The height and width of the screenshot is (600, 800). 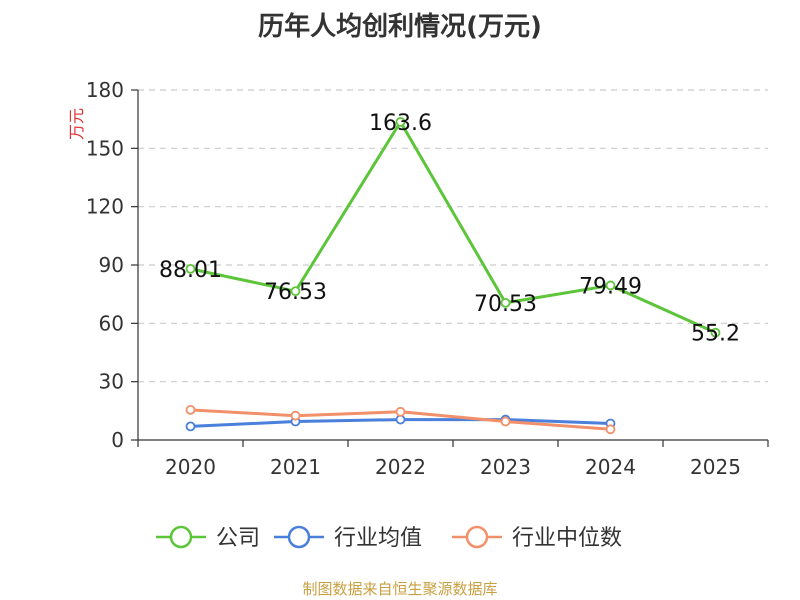 What do you see at coordinates (111, 382) in the screenshot?
I see `y-tick-label: 30` at bounding box center [111, 382].